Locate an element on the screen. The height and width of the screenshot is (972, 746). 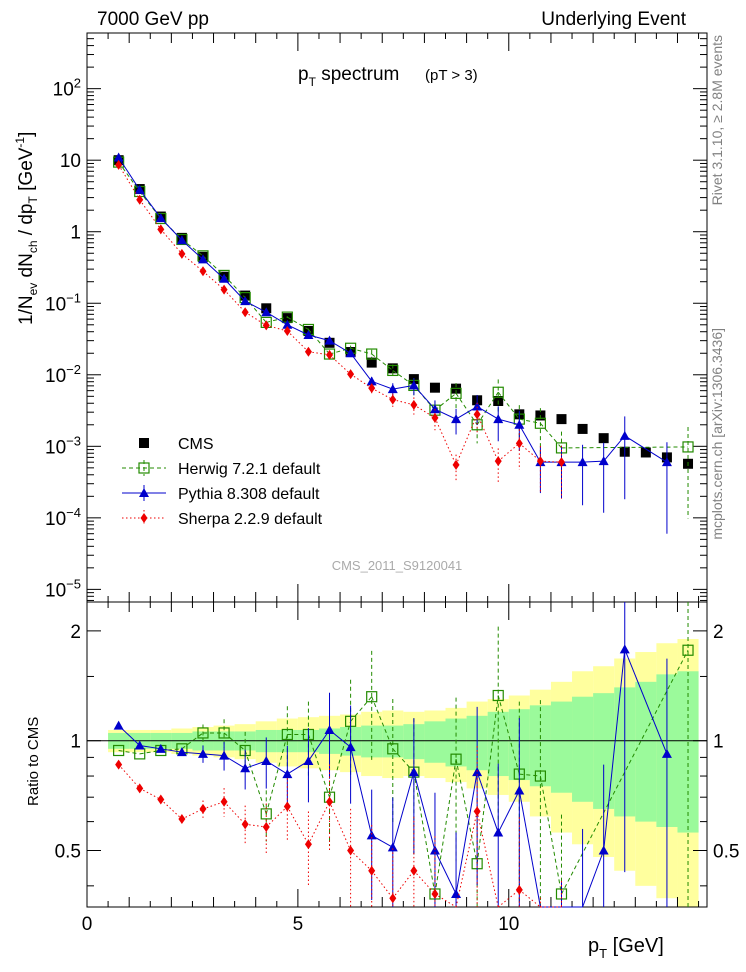
y-tick-label-main: 10⁻⁵ is located at coordinates (63, 588).